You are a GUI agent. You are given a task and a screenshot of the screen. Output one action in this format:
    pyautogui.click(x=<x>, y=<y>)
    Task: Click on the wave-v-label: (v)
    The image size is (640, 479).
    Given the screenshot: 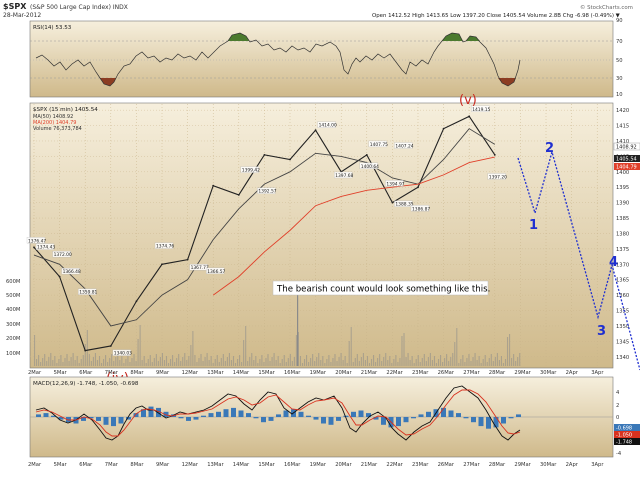 What is the action you would take?
    pyautogui.click(x=468, y=100)
    